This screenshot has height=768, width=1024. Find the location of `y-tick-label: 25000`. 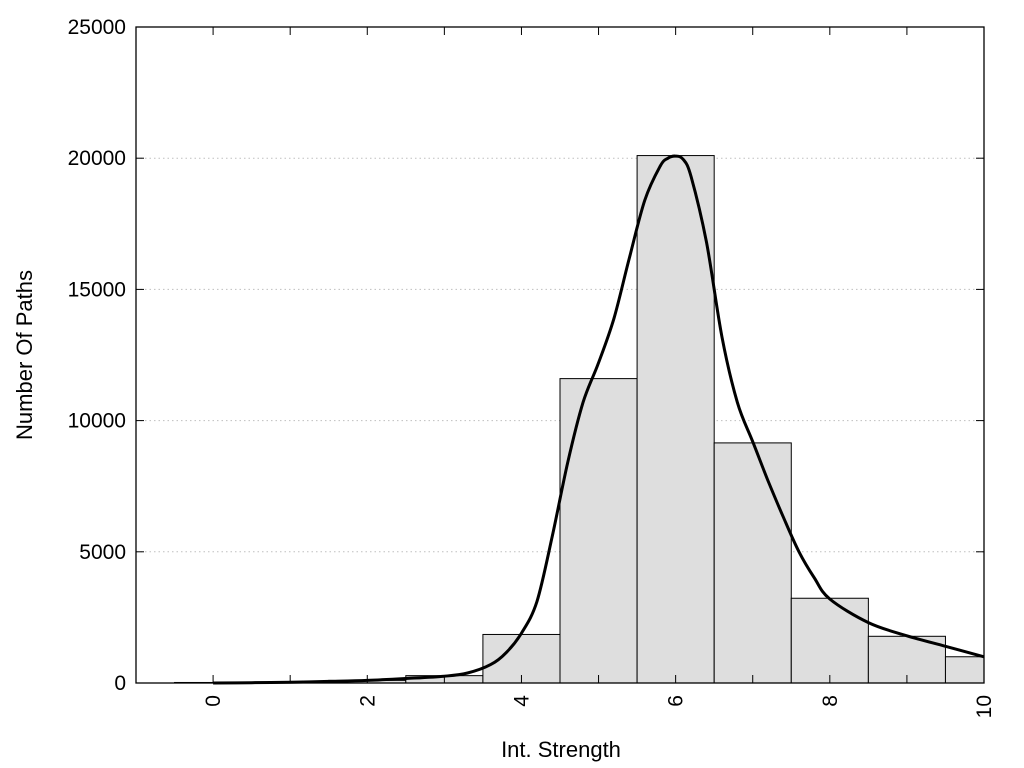

y-tick-label: 25000 is located at coordinates (97, 27).